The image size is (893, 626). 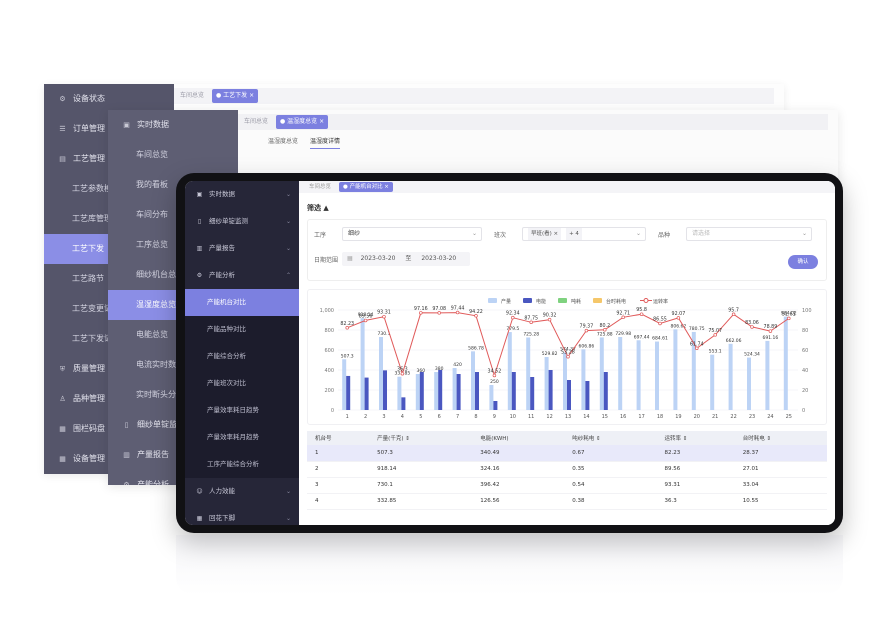 What do you see at coordinates (109, 99) in the screenshot?
I see `back1-sidebar-item: ⚙ 设备状态` at bounding box center [109, 99].